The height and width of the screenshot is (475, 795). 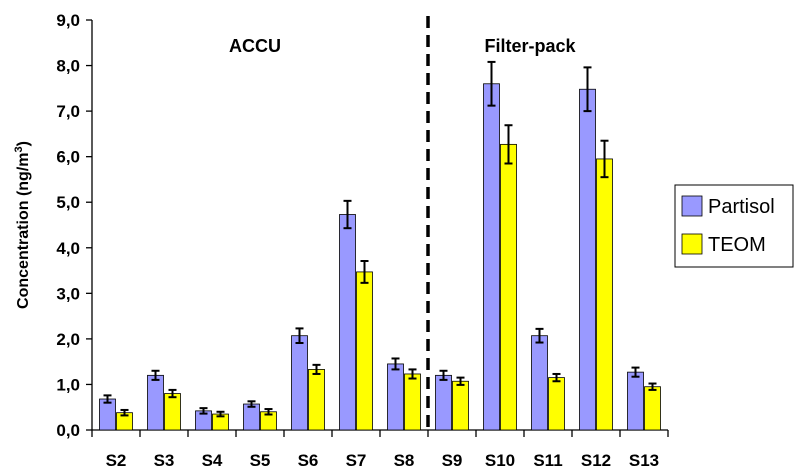 I want to click on bar-partisol-s6, so click(x=299, y=383).